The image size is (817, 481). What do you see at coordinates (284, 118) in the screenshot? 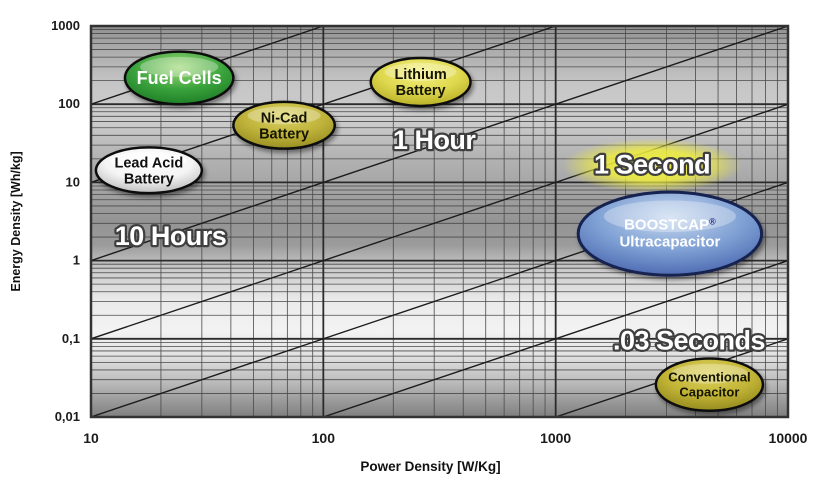
I see `bubble-label-line: Ni-Cad` at bounding box center [284, 118].